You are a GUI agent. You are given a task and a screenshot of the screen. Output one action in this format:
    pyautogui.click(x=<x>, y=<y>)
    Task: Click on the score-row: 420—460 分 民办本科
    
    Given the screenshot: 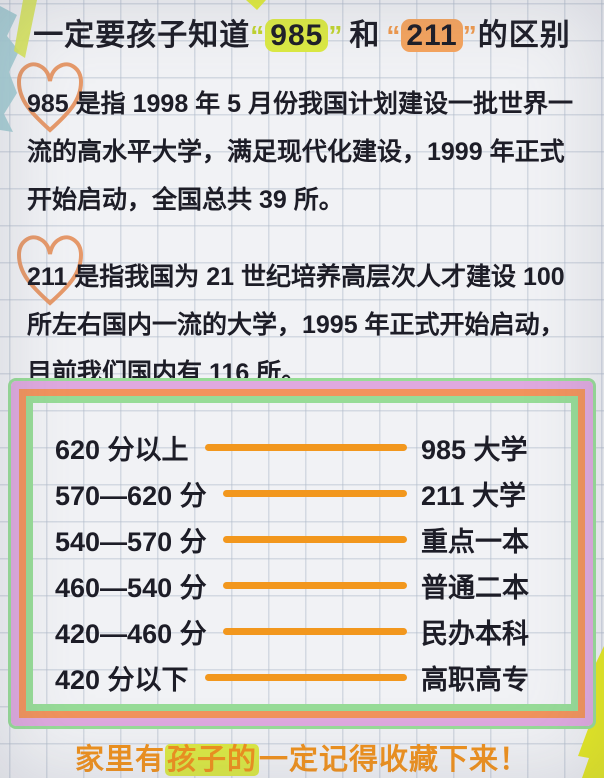 What is the action you would take?
    pyautogui.click(x=301, y=631)
    